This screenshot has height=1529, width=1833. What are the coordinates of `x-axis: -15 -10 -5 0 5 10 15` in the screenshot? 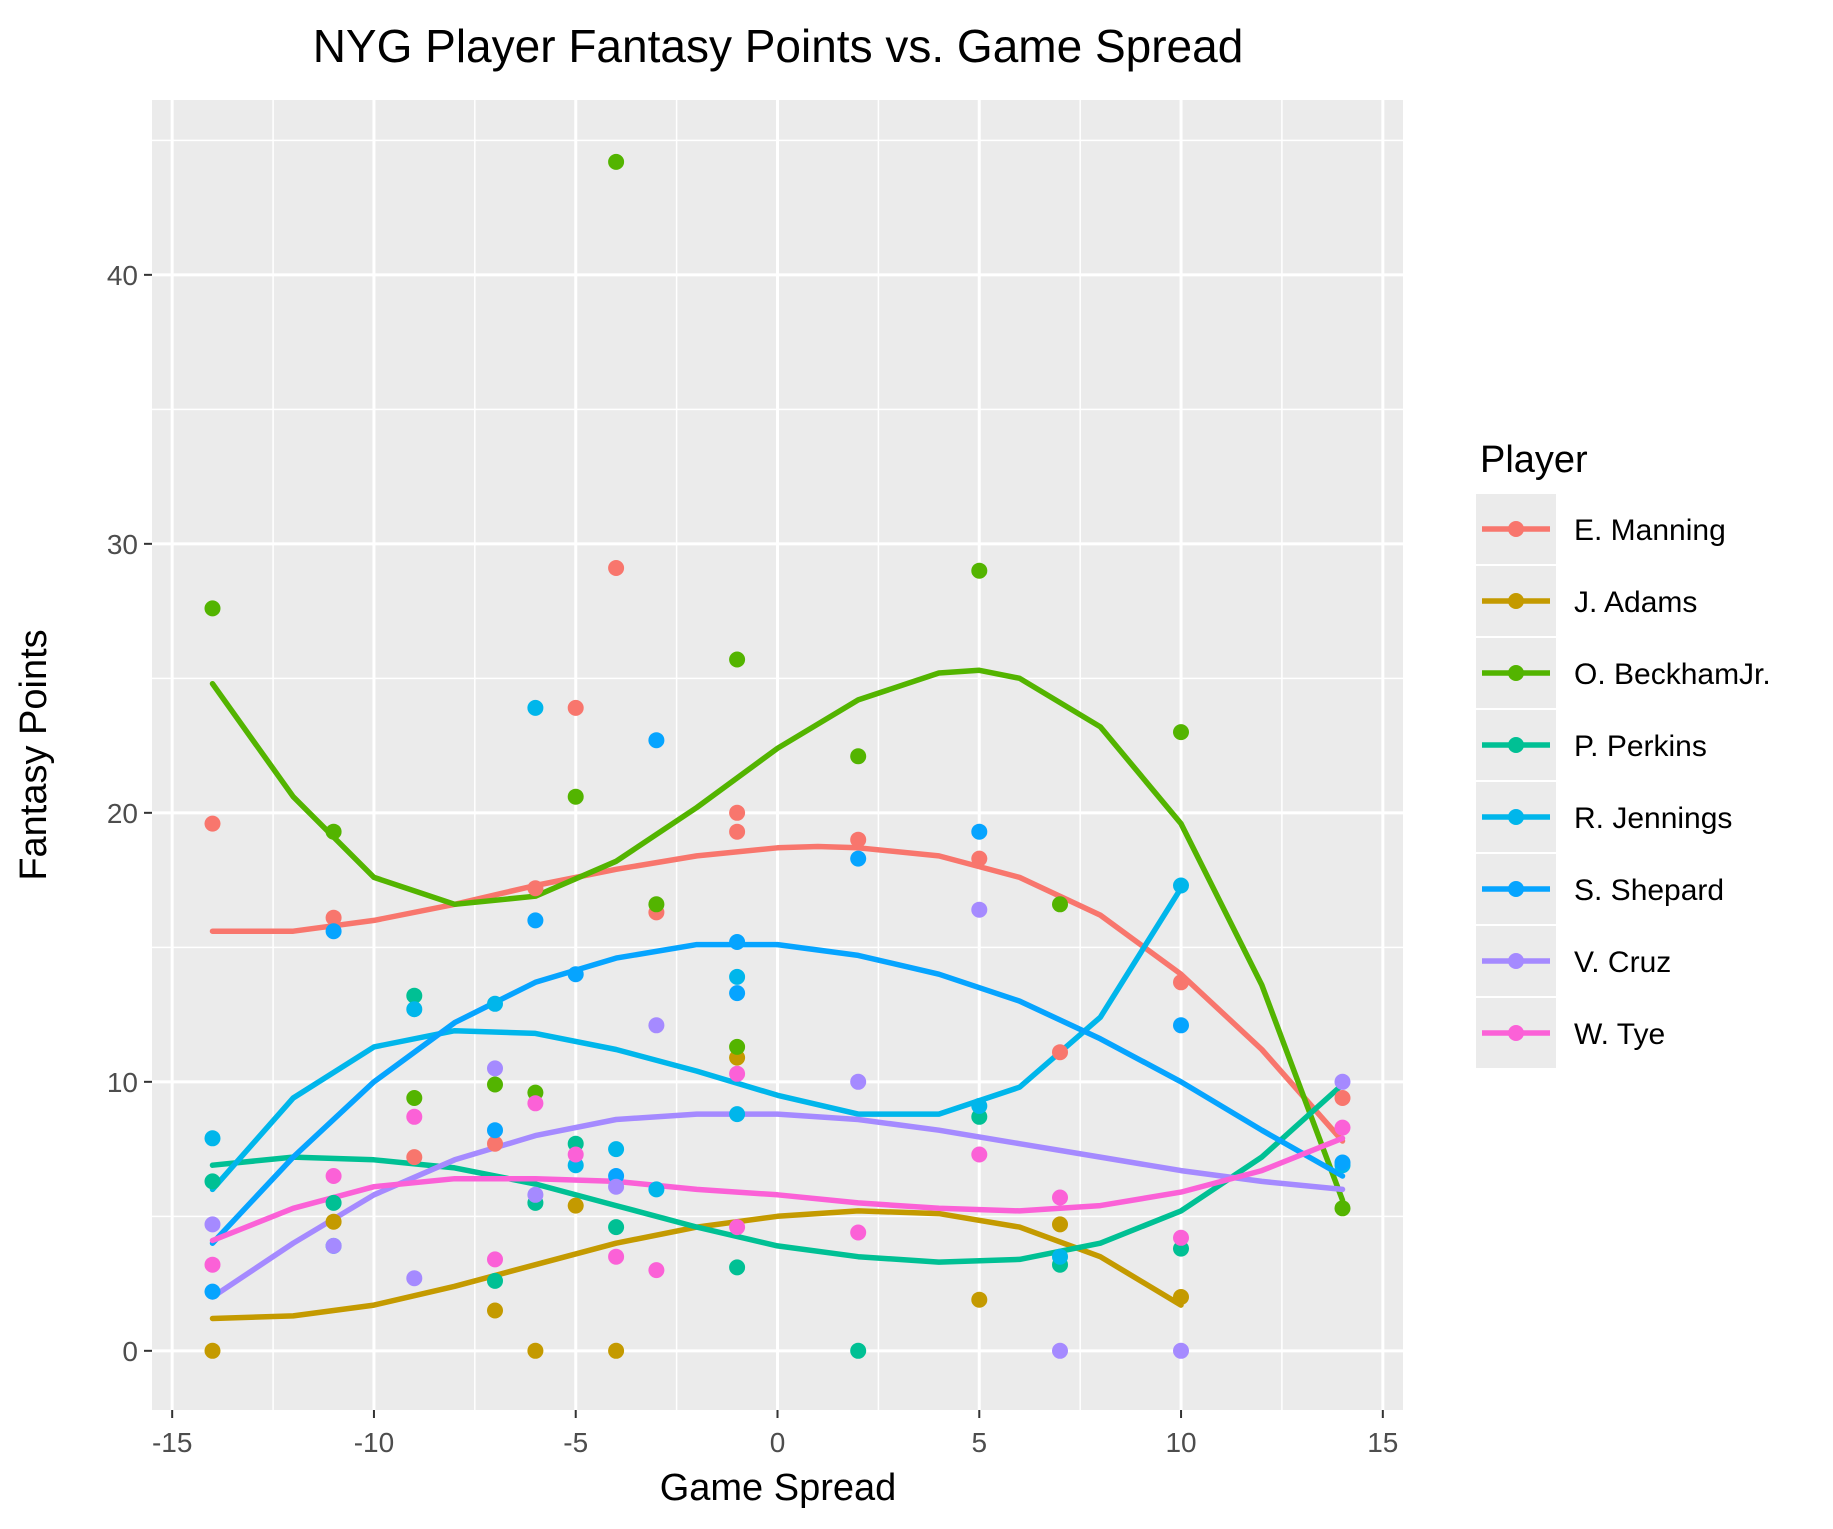 It's located at (775, 1434).